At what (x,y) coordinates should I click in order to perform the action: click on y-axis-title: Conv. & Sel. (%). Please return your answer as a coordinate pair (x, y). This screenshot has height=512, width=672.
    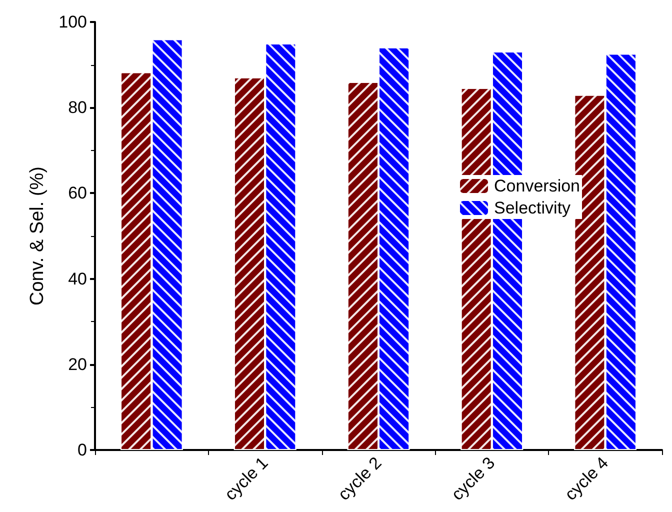
    Looking at the image, I should click on (37, 236).